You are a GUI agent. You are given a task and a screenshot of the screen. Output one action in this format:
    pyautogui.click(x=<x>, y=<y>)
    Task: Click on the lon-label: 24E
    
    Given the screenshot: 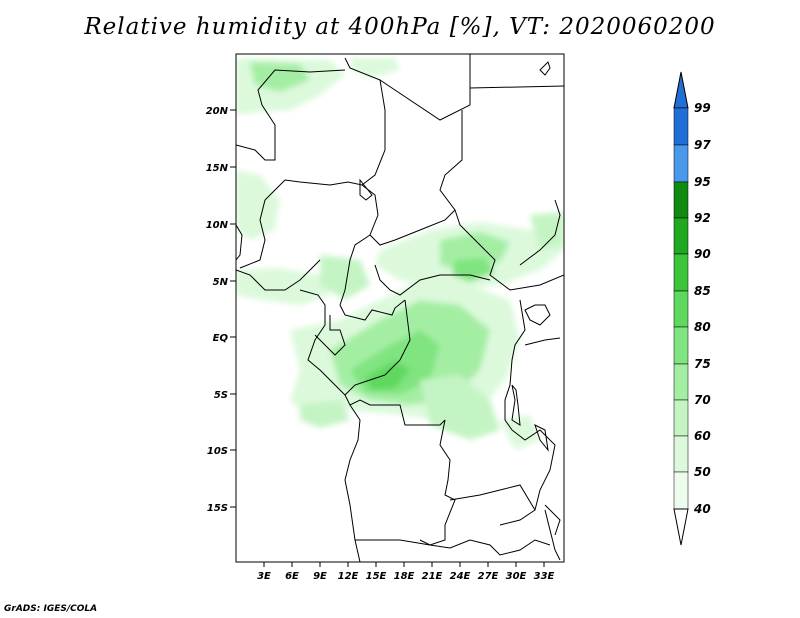 What is the action you would take?
    pyautogui.click(x=460, y=576)
    